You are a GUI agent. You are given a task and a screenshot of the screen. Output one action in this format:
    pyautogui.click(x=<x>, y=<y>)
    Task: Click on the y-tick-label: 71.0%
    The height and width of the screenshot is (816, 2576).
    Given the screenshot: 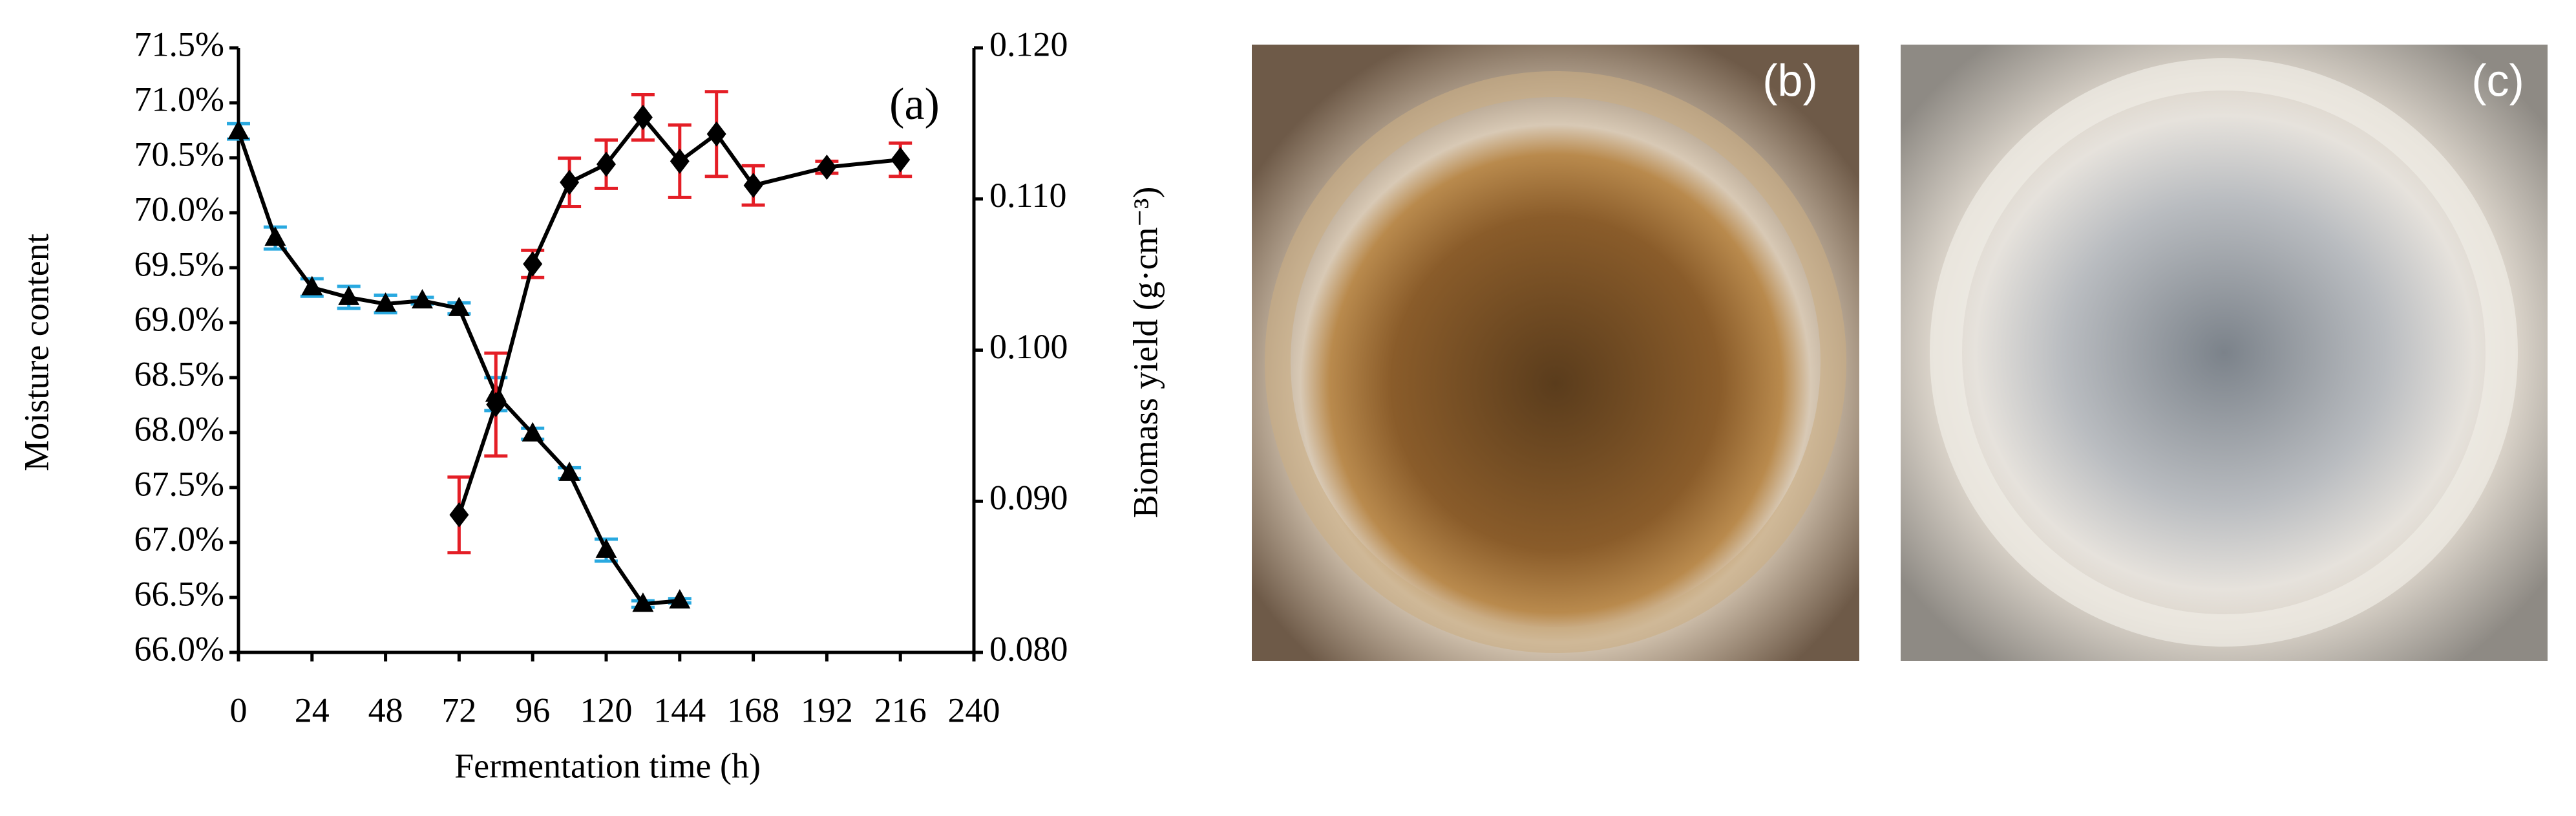 What is the action you would take?
    pyautogui.click(x=179, y=99)
    